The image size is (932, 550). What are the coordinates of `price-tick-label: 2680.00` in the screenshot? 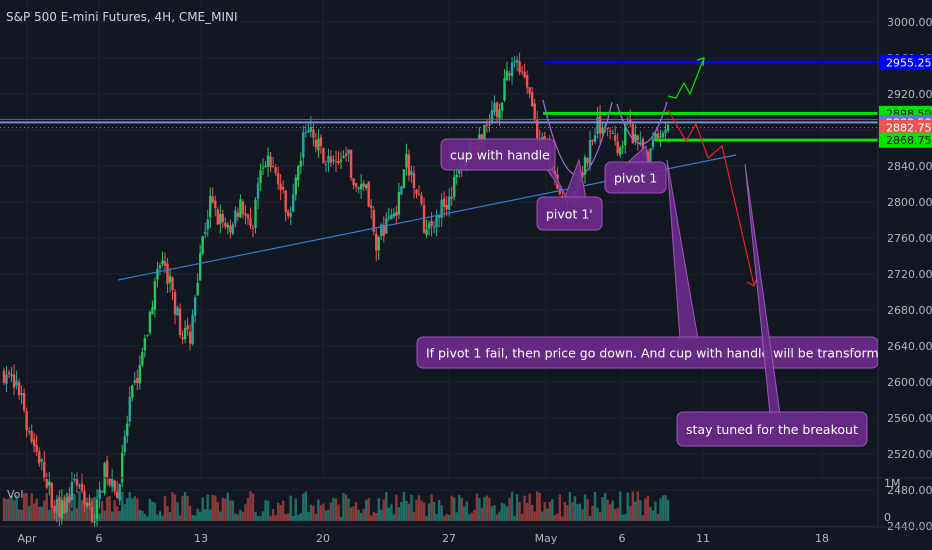 It's located at (909, 310).